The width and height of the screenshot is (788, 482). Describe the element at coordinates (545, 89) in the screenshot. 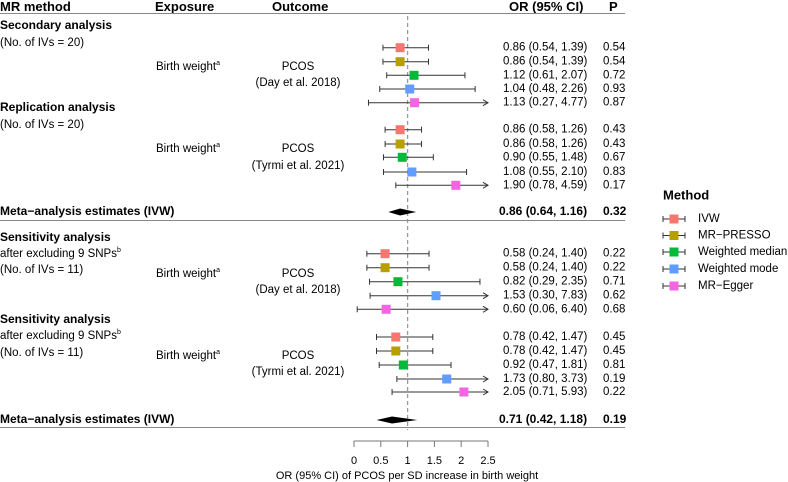

I see `or-ci-value: 1.04 (0.48, 2.26)` at that location.